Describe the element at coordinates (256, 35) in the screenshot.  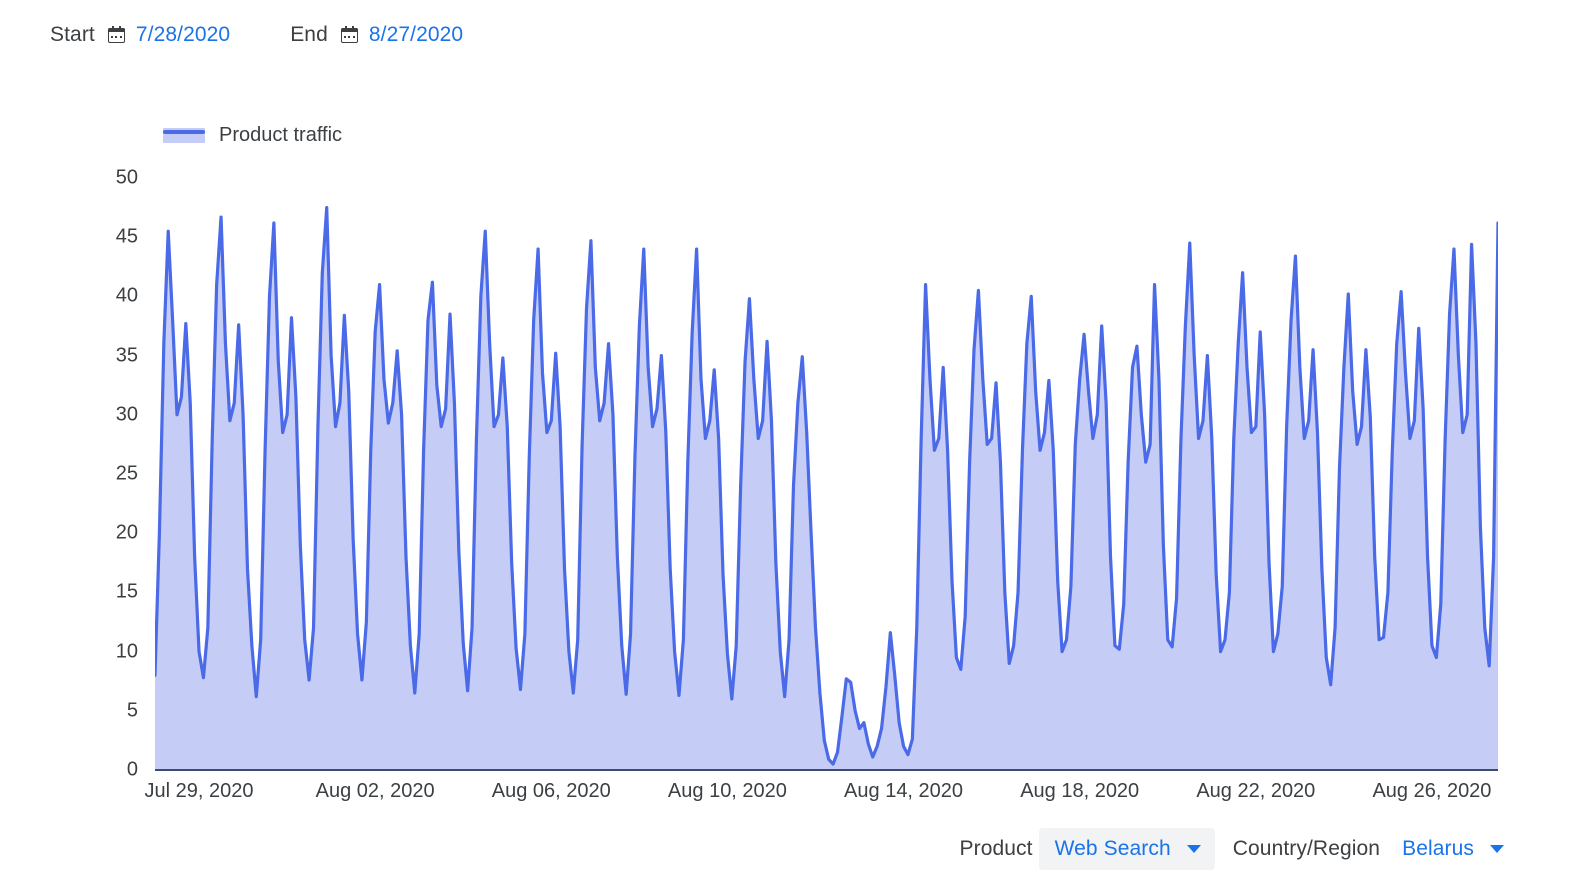
I see `date-range-bar: Start 7/28/2020 End 8/27/2020` at that location.